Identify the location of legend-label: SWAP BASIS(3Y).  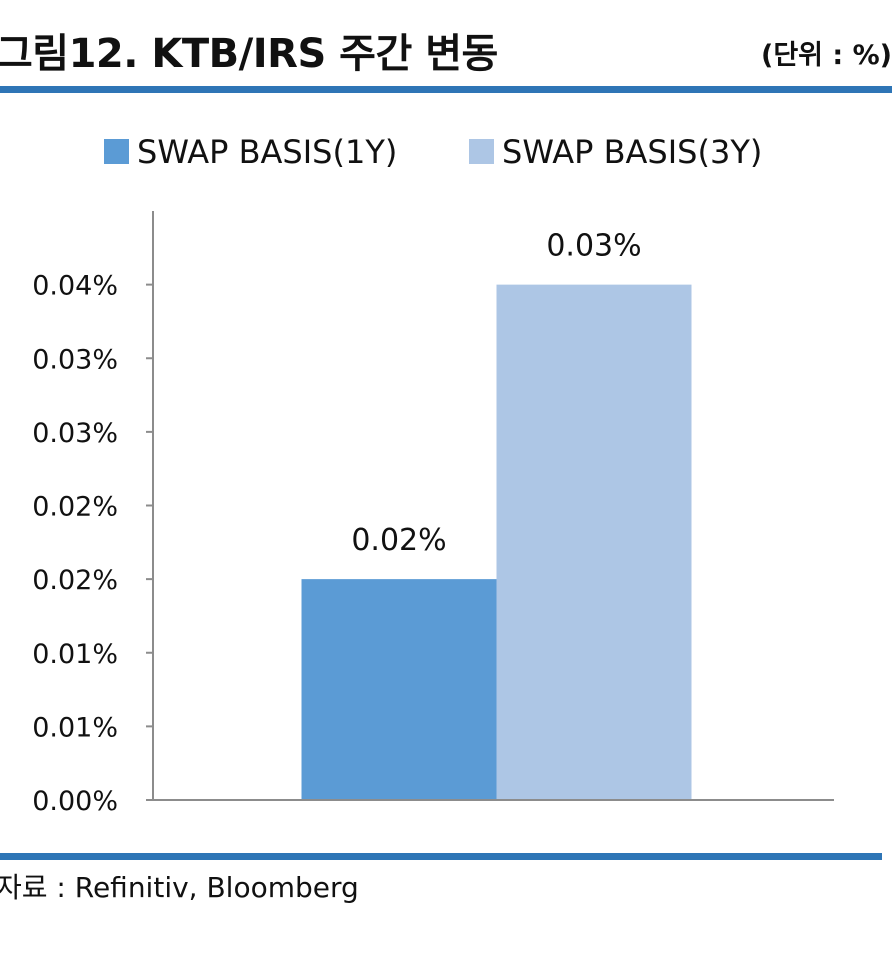
(632, 152).